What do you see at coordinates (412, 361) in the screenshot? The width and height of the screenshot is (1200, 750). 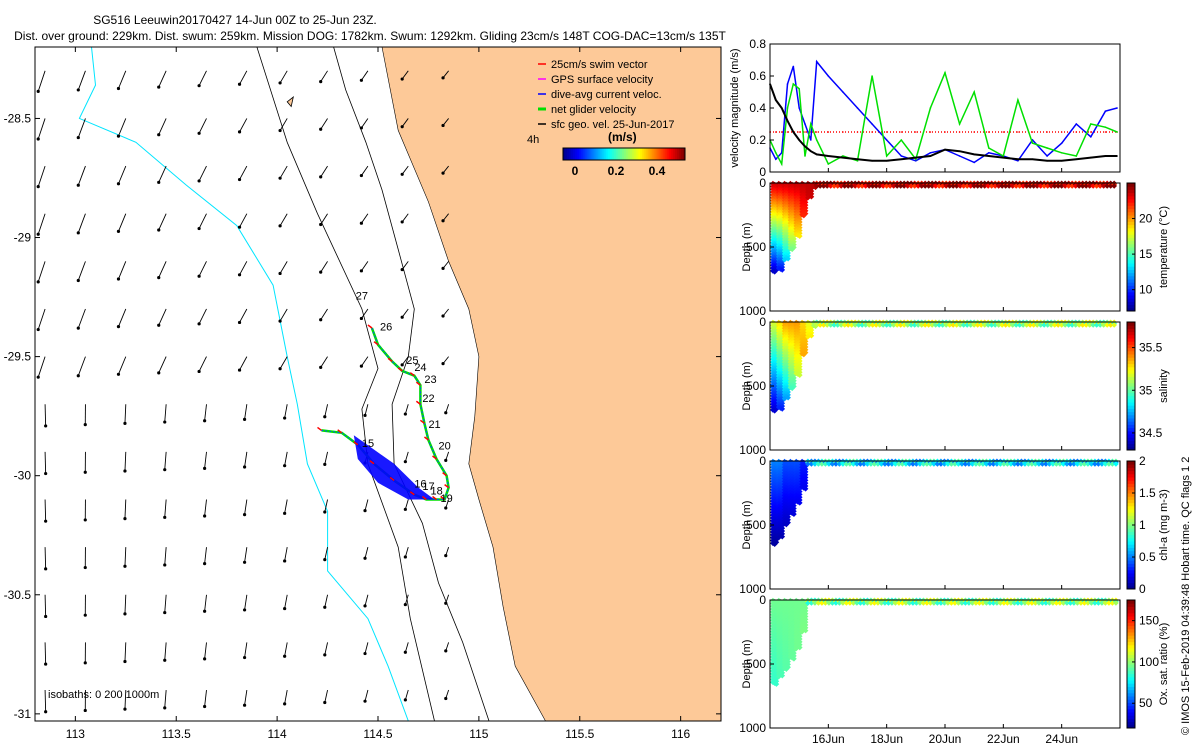 I see `day-label-25: 25` at bounding box center [412, 361].